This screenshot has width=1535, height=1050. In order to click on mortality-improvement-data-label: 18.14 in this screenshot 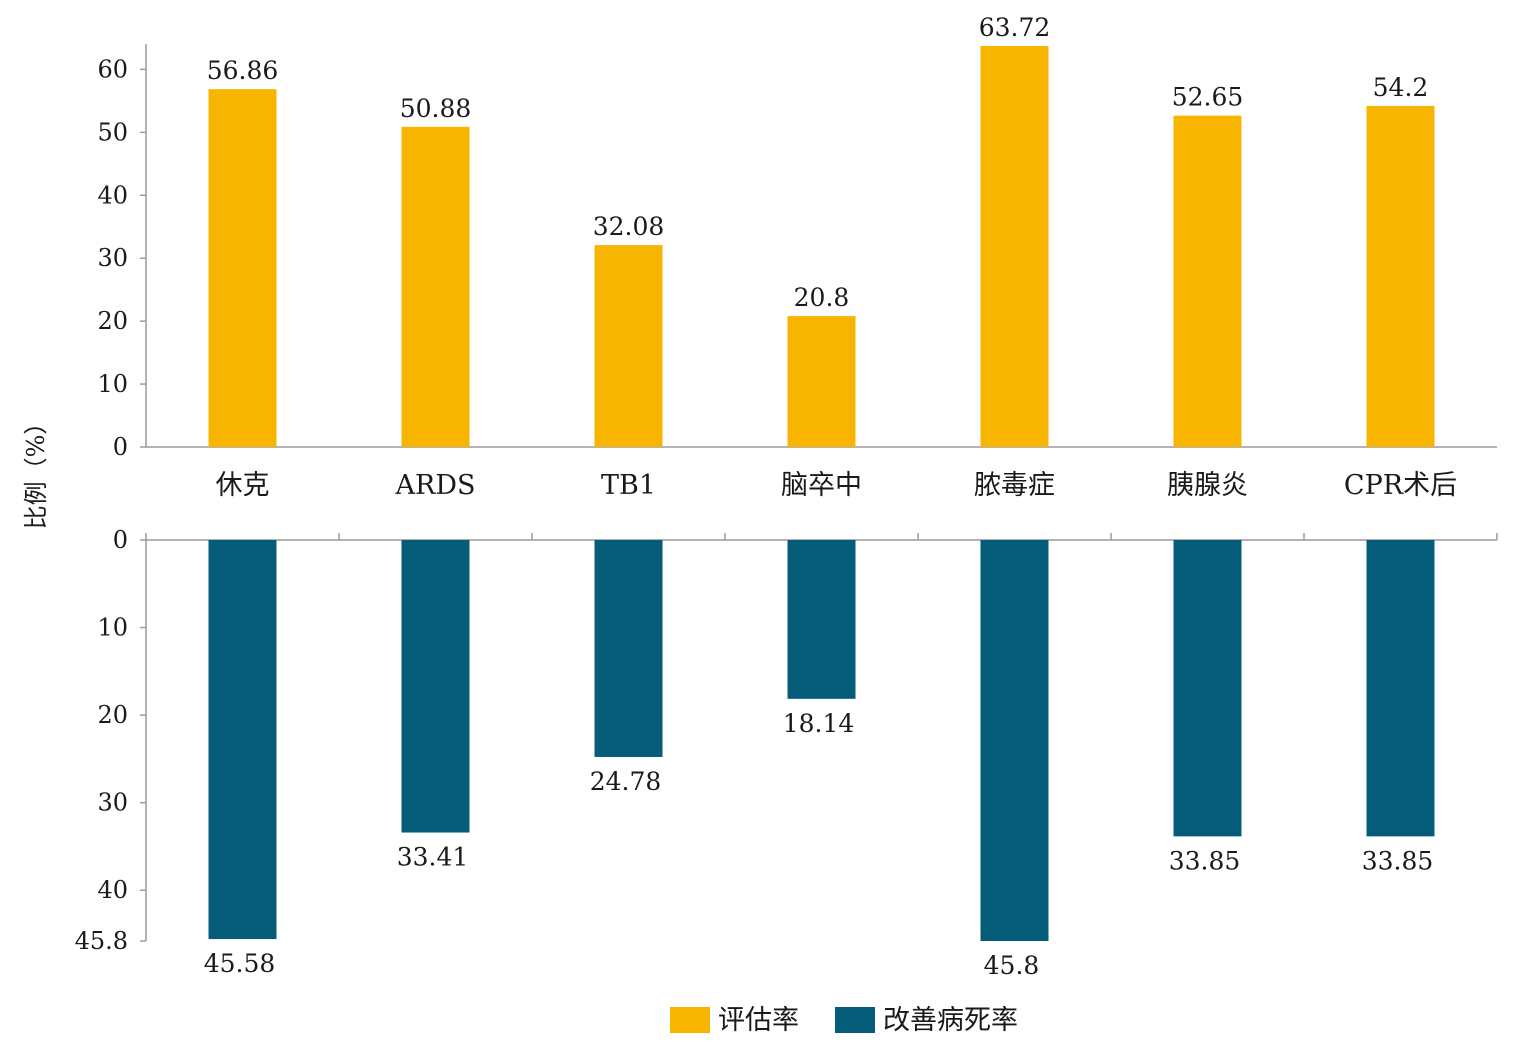, I will do `click(819, 723)`.